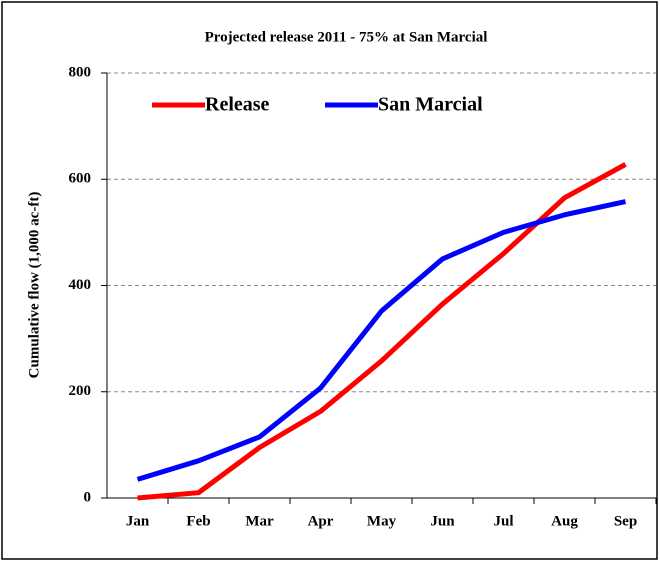 This screenshot has width=660, height=562. Describe the element at coordinates (430, 105) in the screenshot. I see `legend-label: San Marcial` at that location.